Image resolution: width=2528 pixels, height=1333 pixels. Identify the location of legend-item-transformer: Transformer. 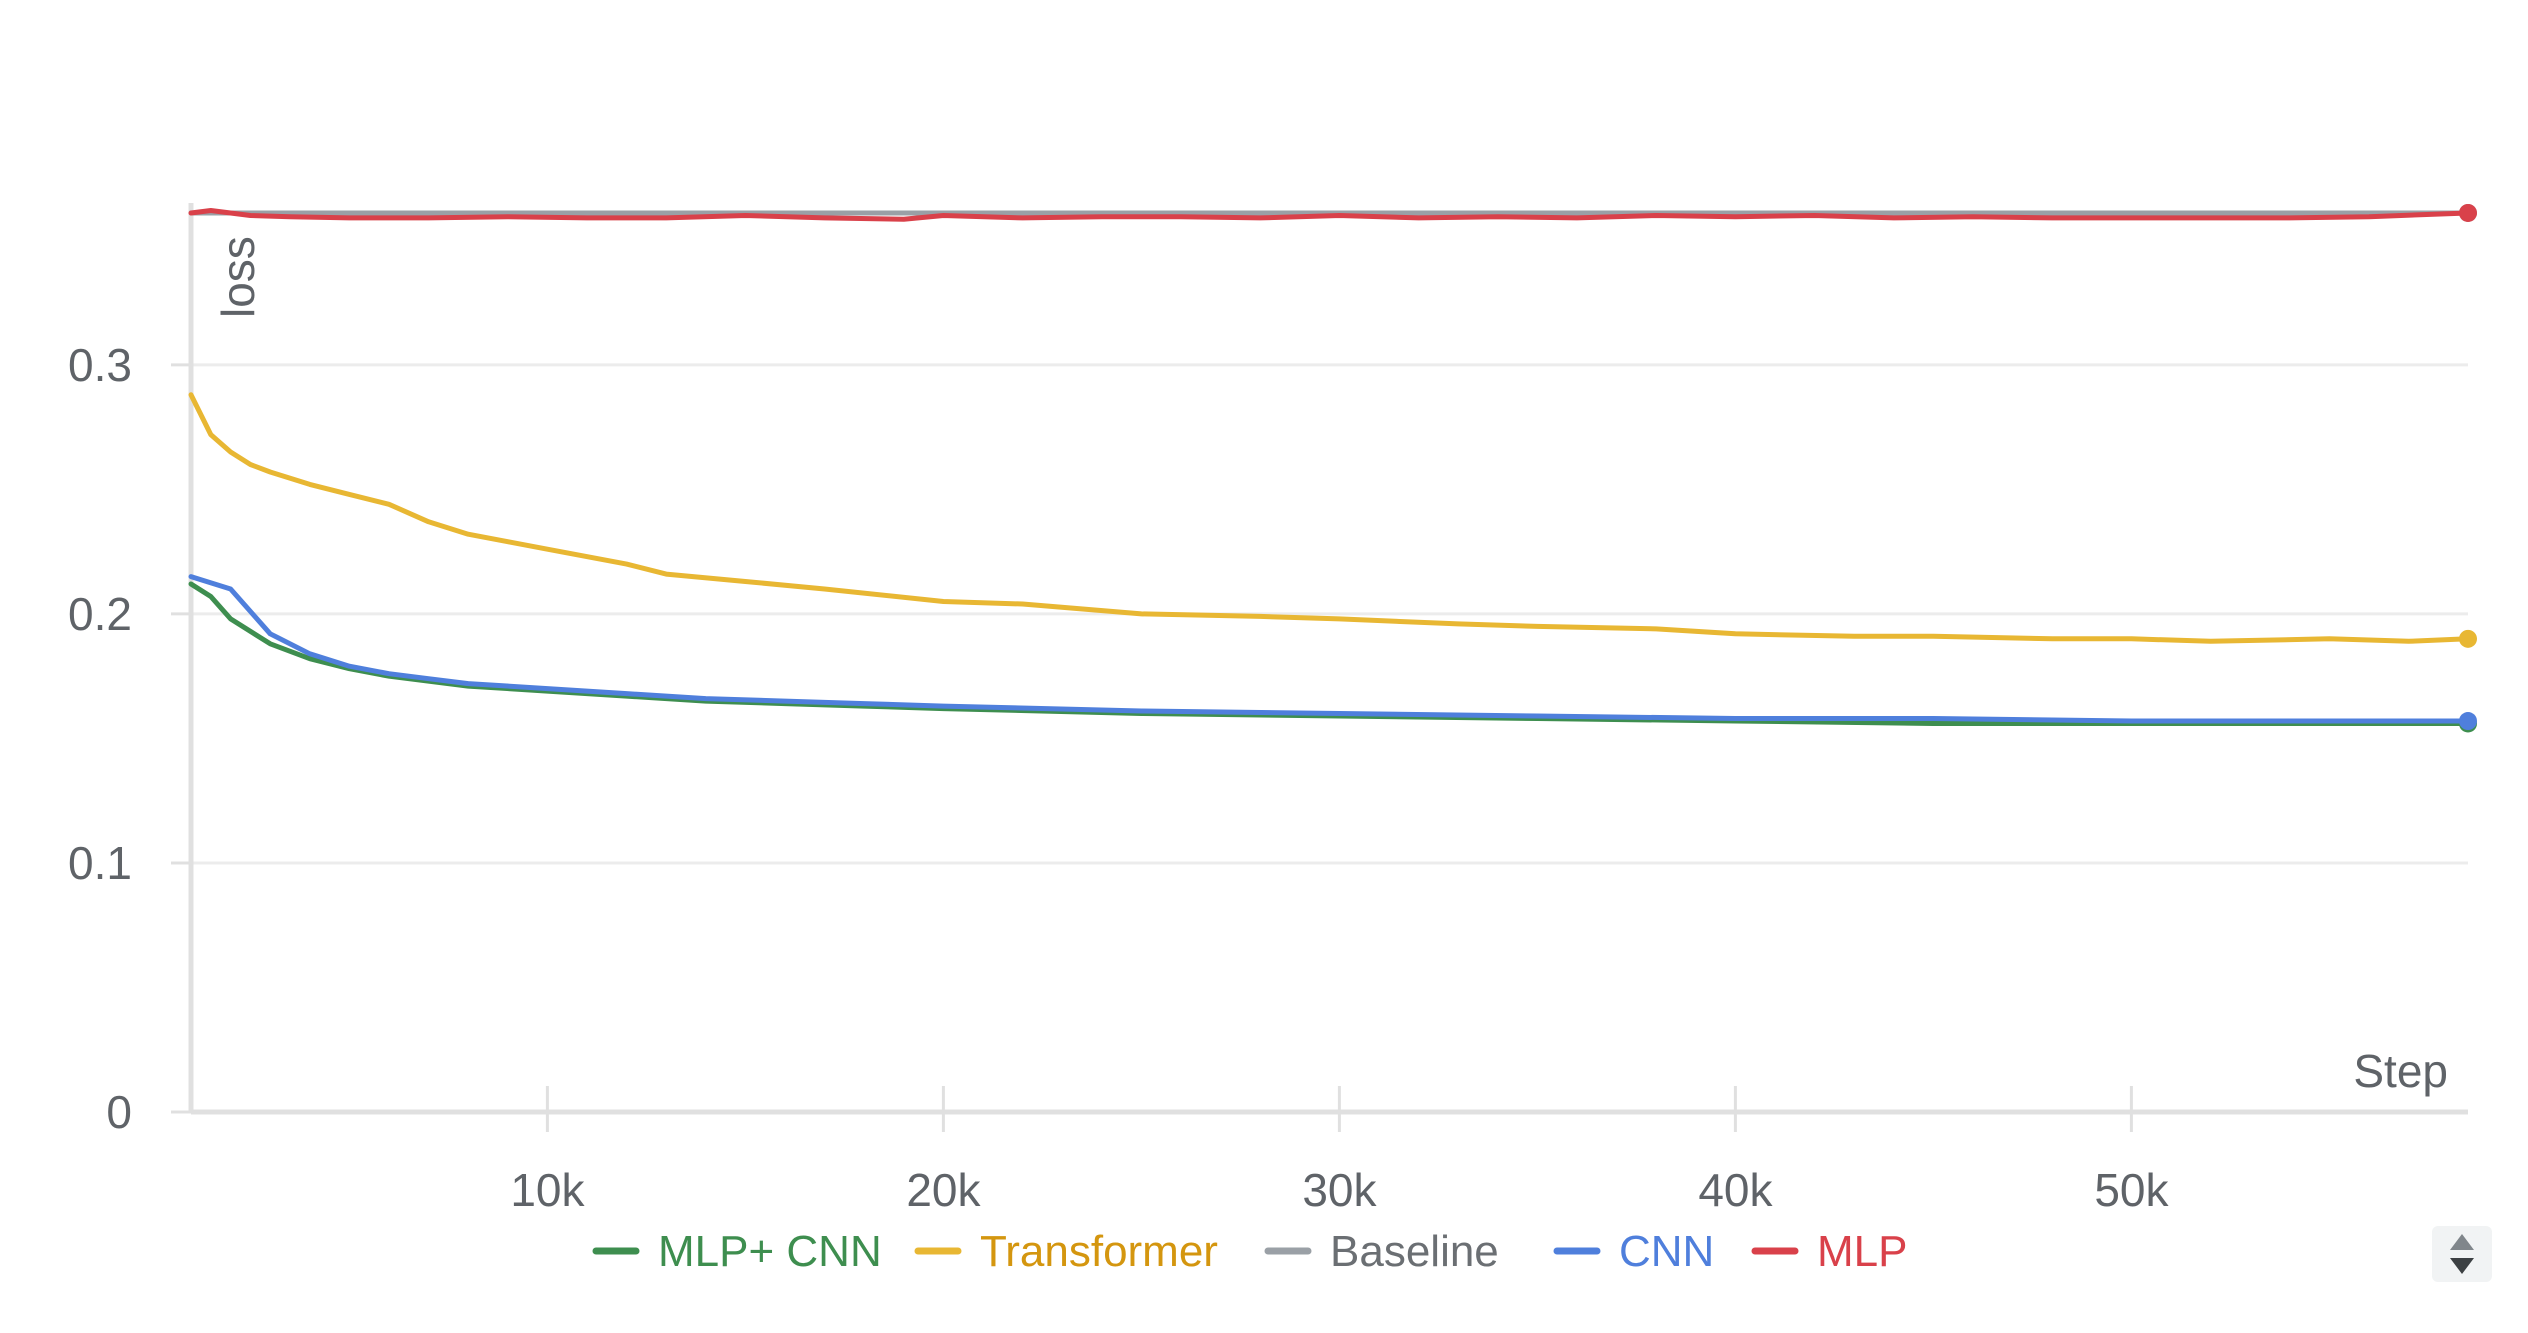
(1066, 1251).